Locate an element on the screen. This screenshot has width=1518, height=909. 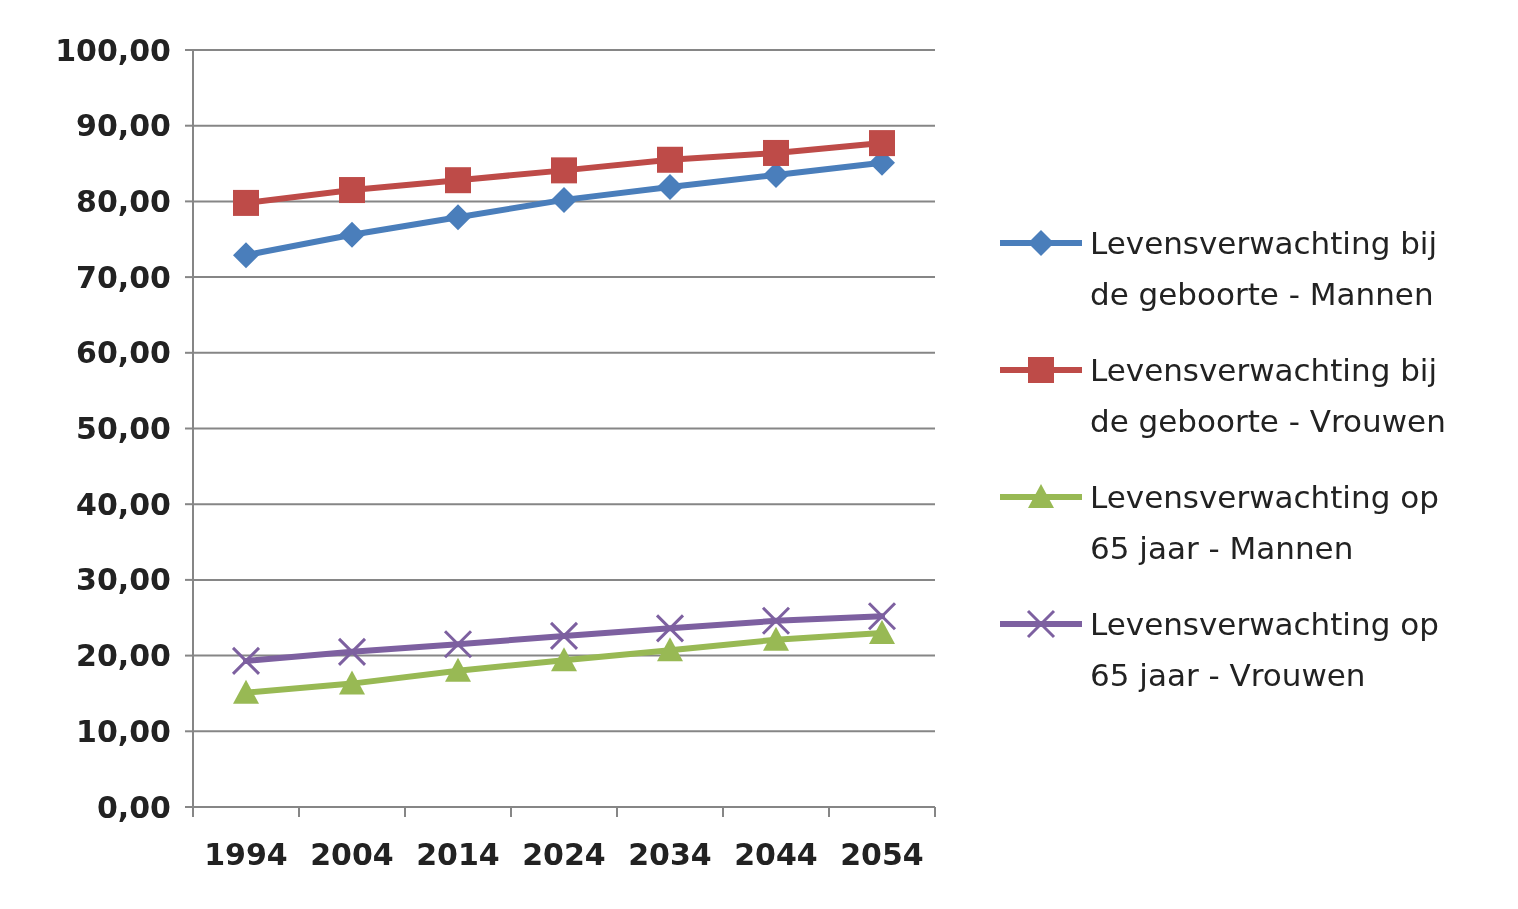
y-tick-label: 90,00 is located at coordinates (123, 126).